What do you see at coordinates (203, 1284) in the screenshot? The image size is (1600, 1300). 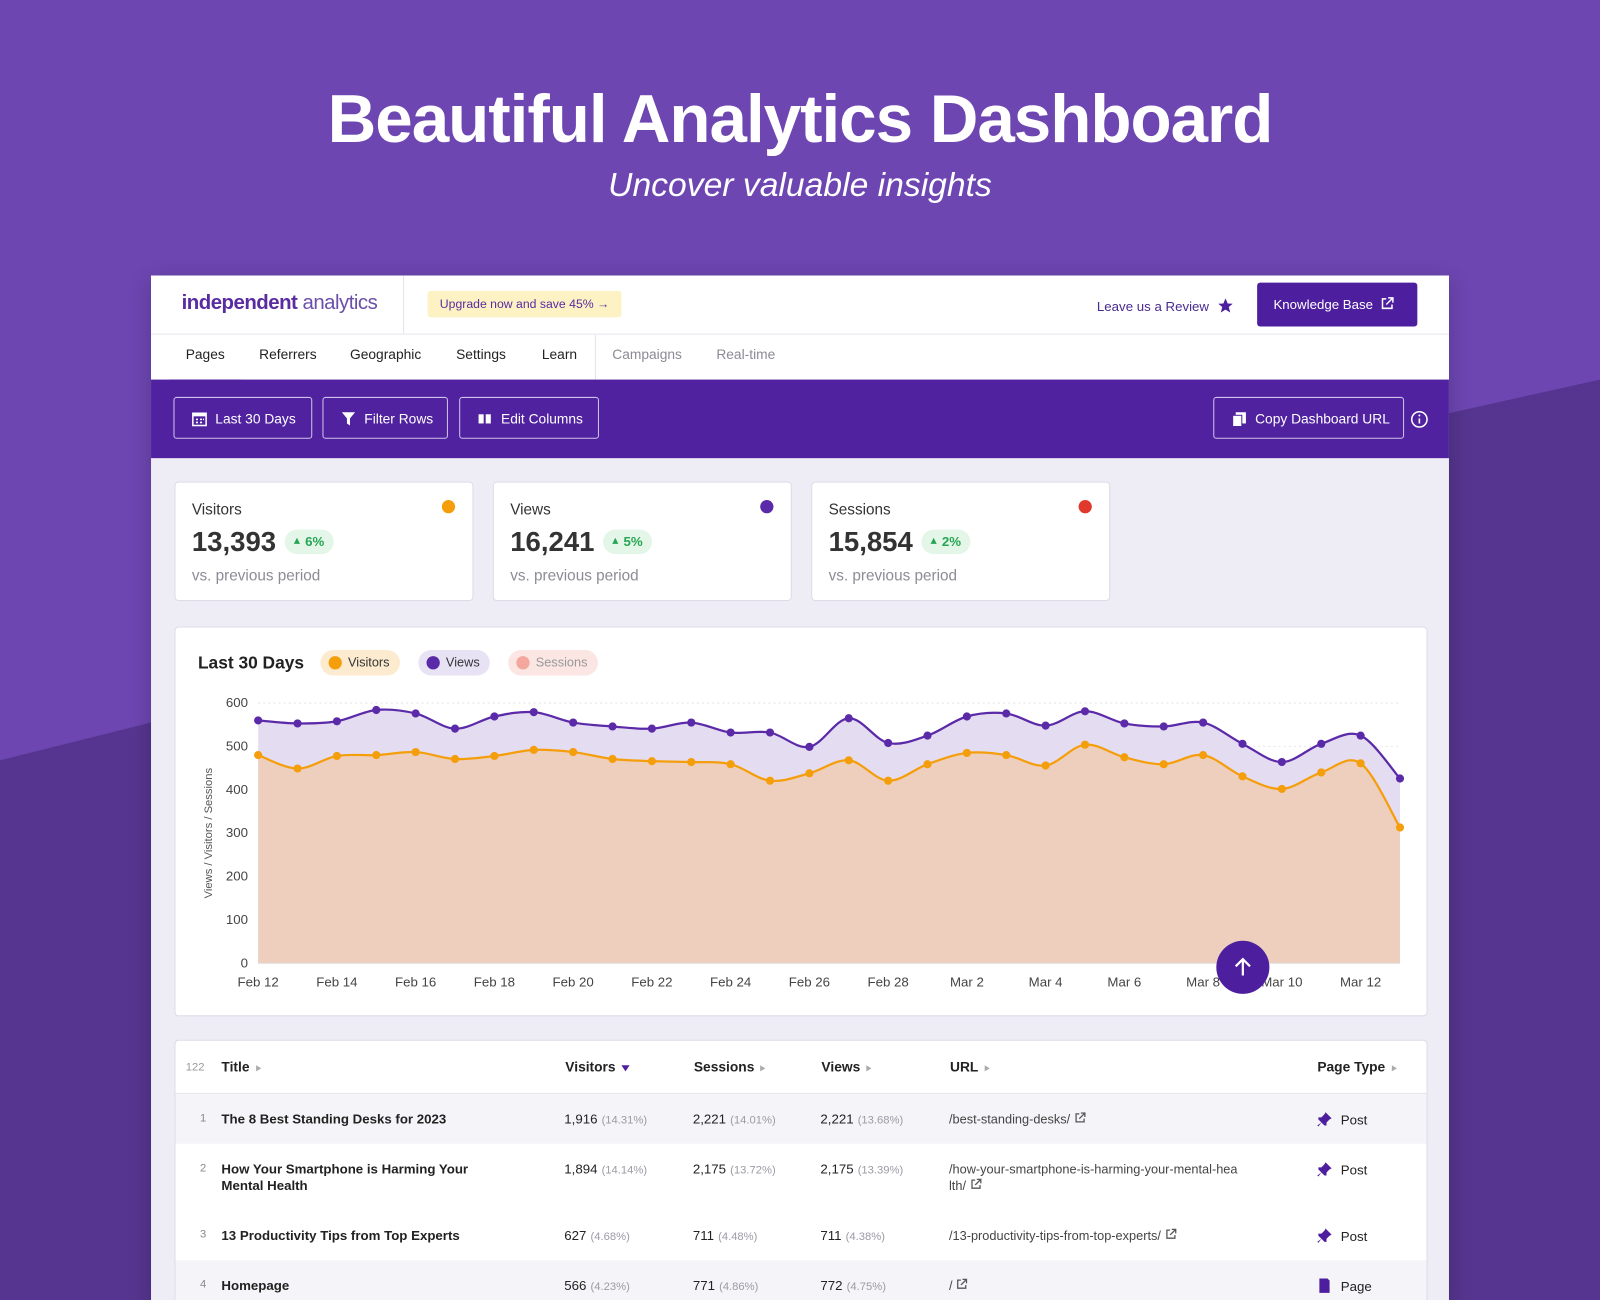 I see `row-index: 4` at bounding box center [203, 1284].